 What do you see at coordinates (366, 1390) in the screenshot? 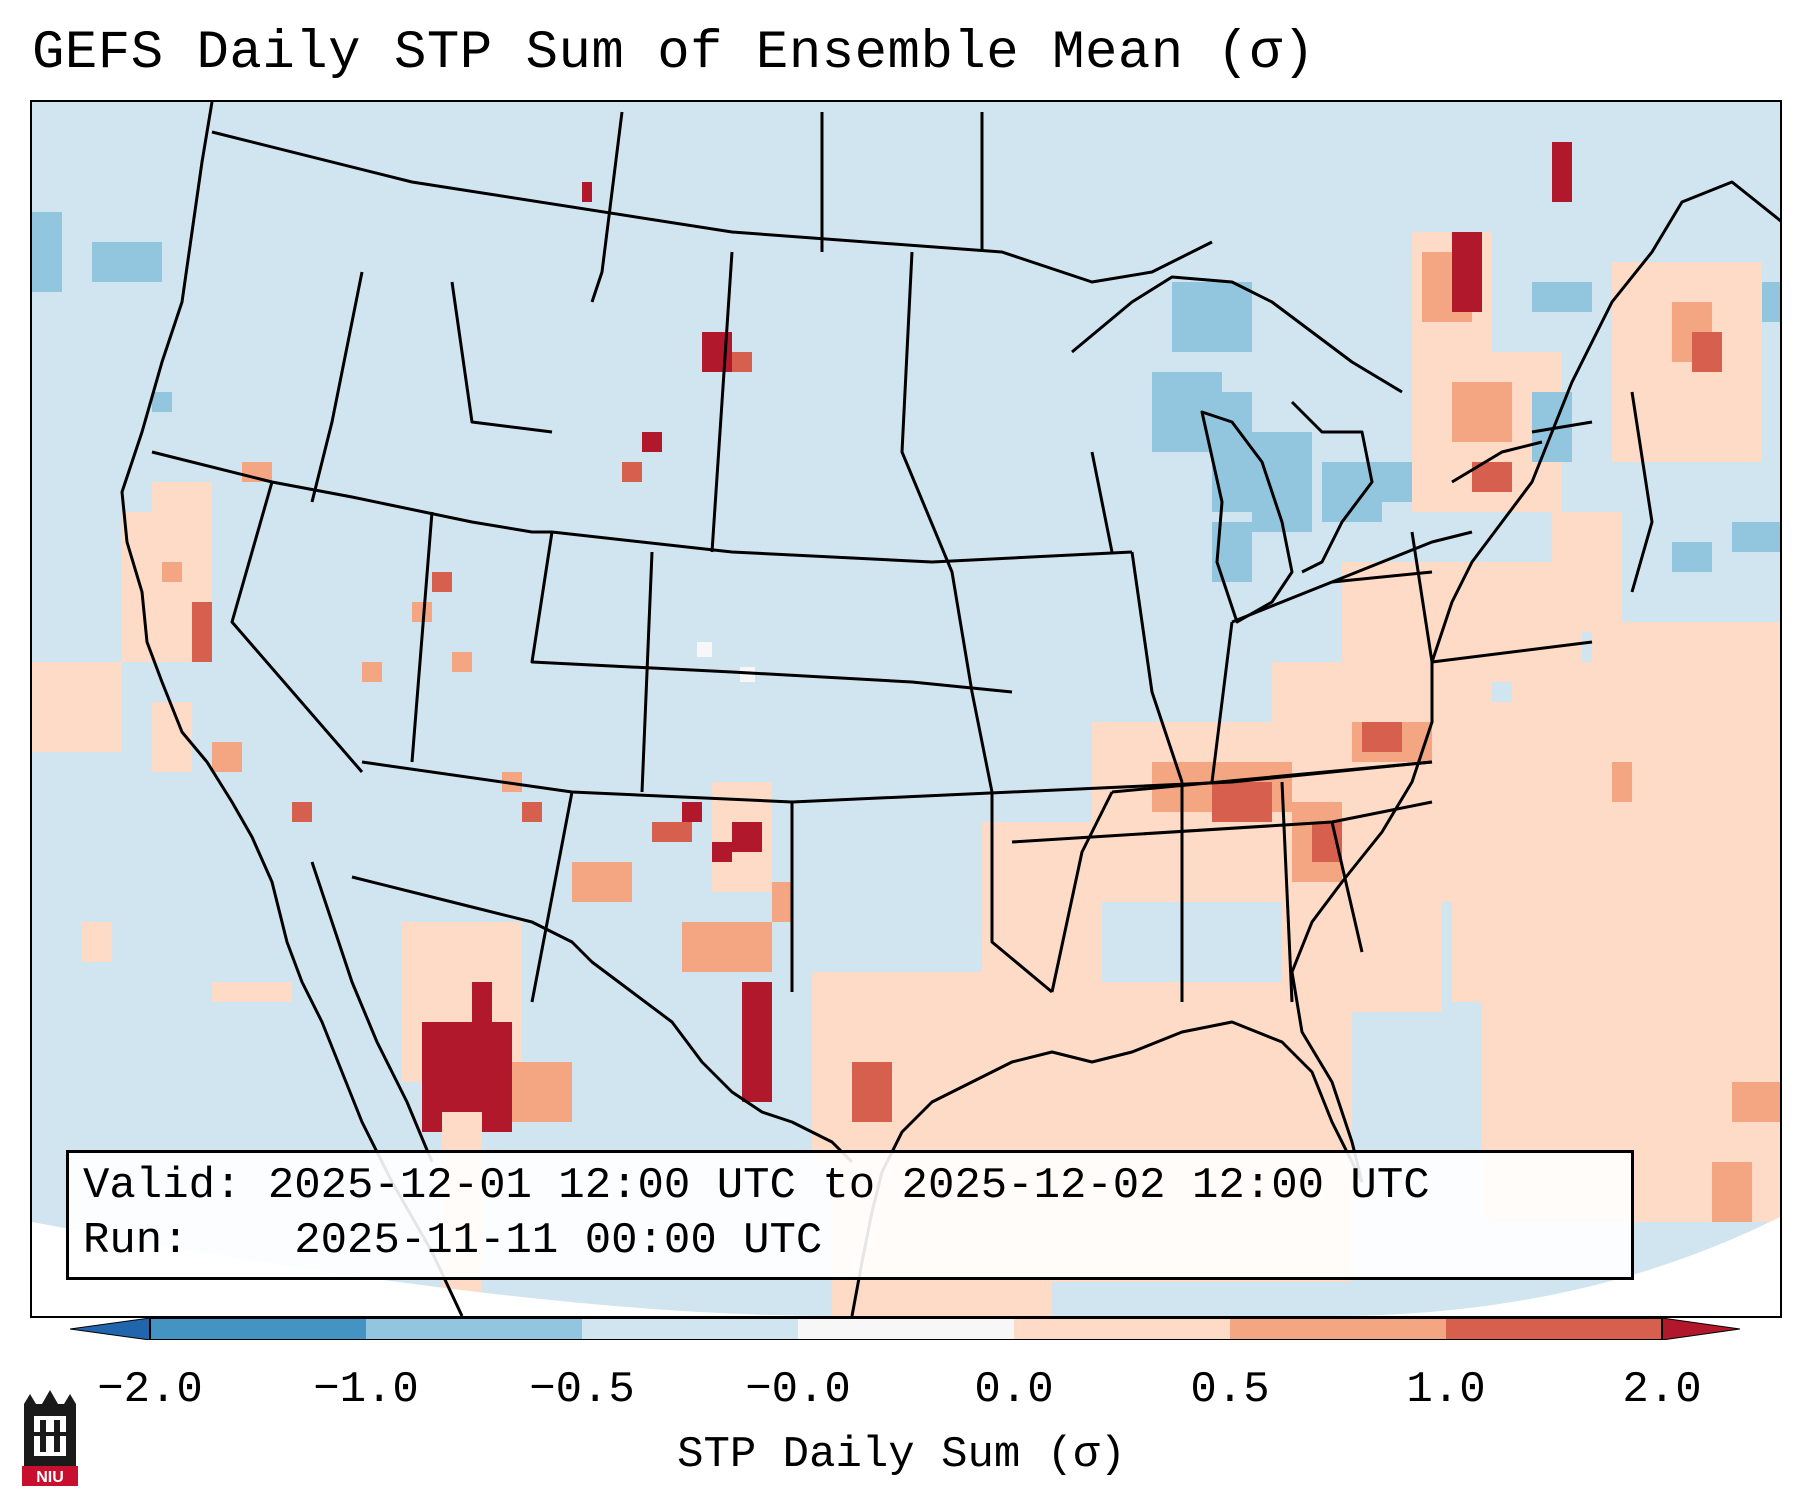
I see `colorbar-tick-label: −1.0` at bounding box center [366, 1390].